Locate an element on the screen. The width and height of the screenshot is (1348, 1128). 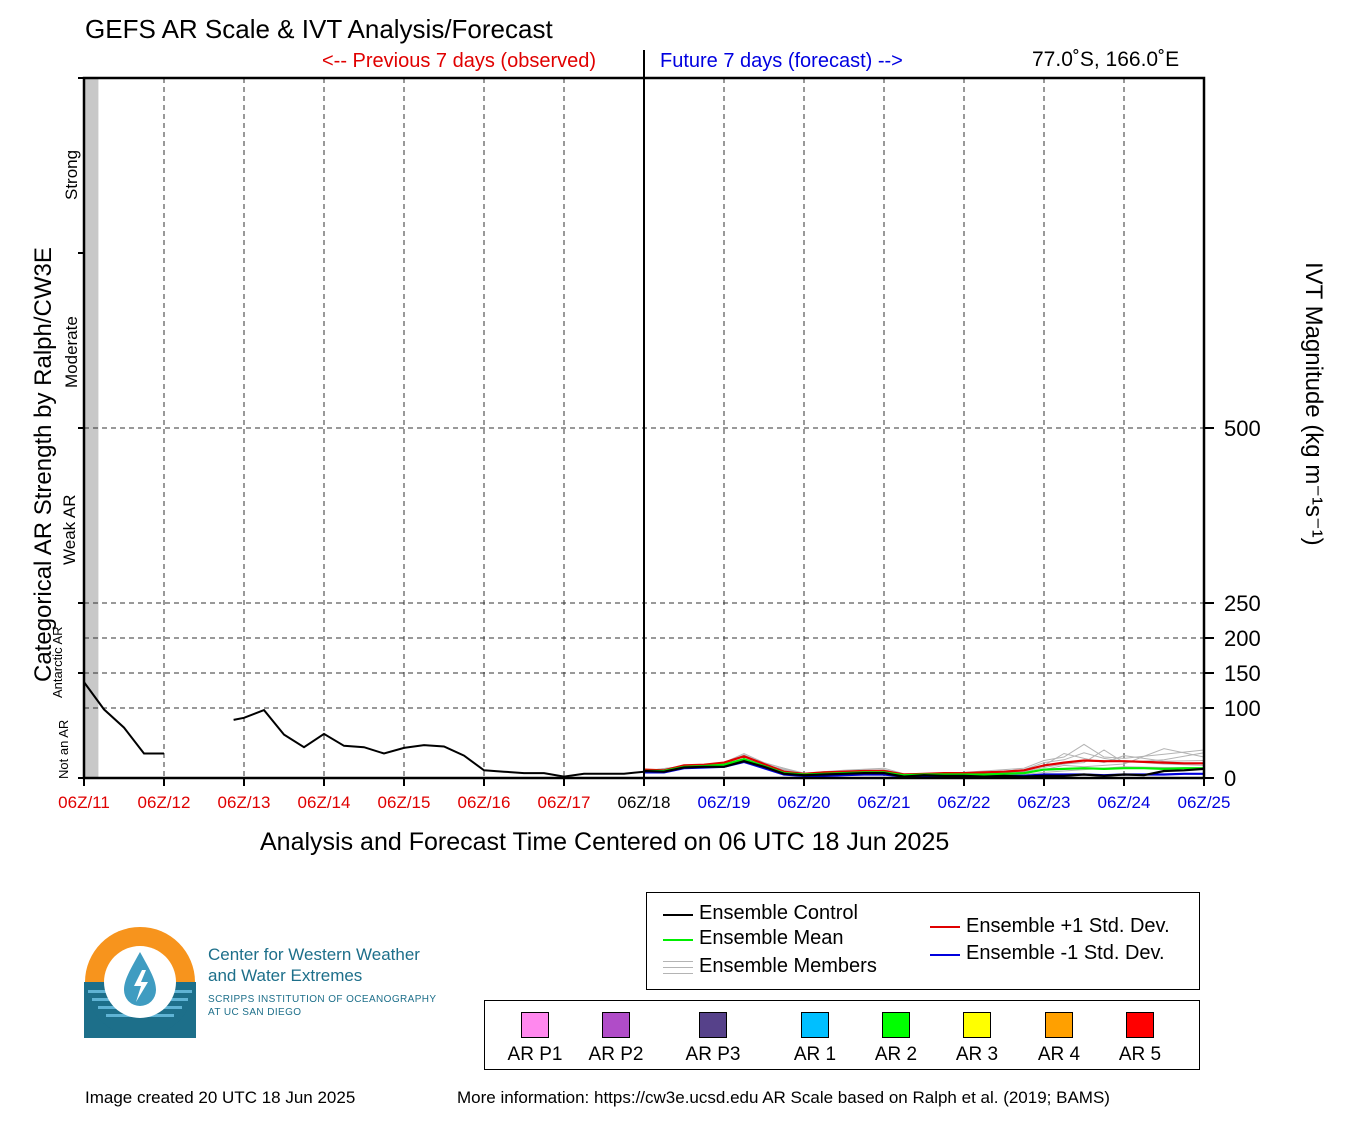
y-tick-label: 250 is located at coordinates (1242, 603).